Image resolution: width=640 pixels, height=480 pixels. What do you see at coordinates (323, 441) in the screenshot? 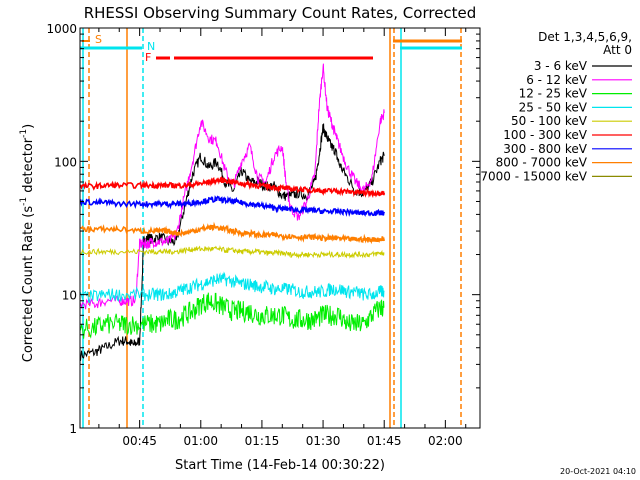
I see `x-tick-label: 01:30` at bounding box center [323, 441].